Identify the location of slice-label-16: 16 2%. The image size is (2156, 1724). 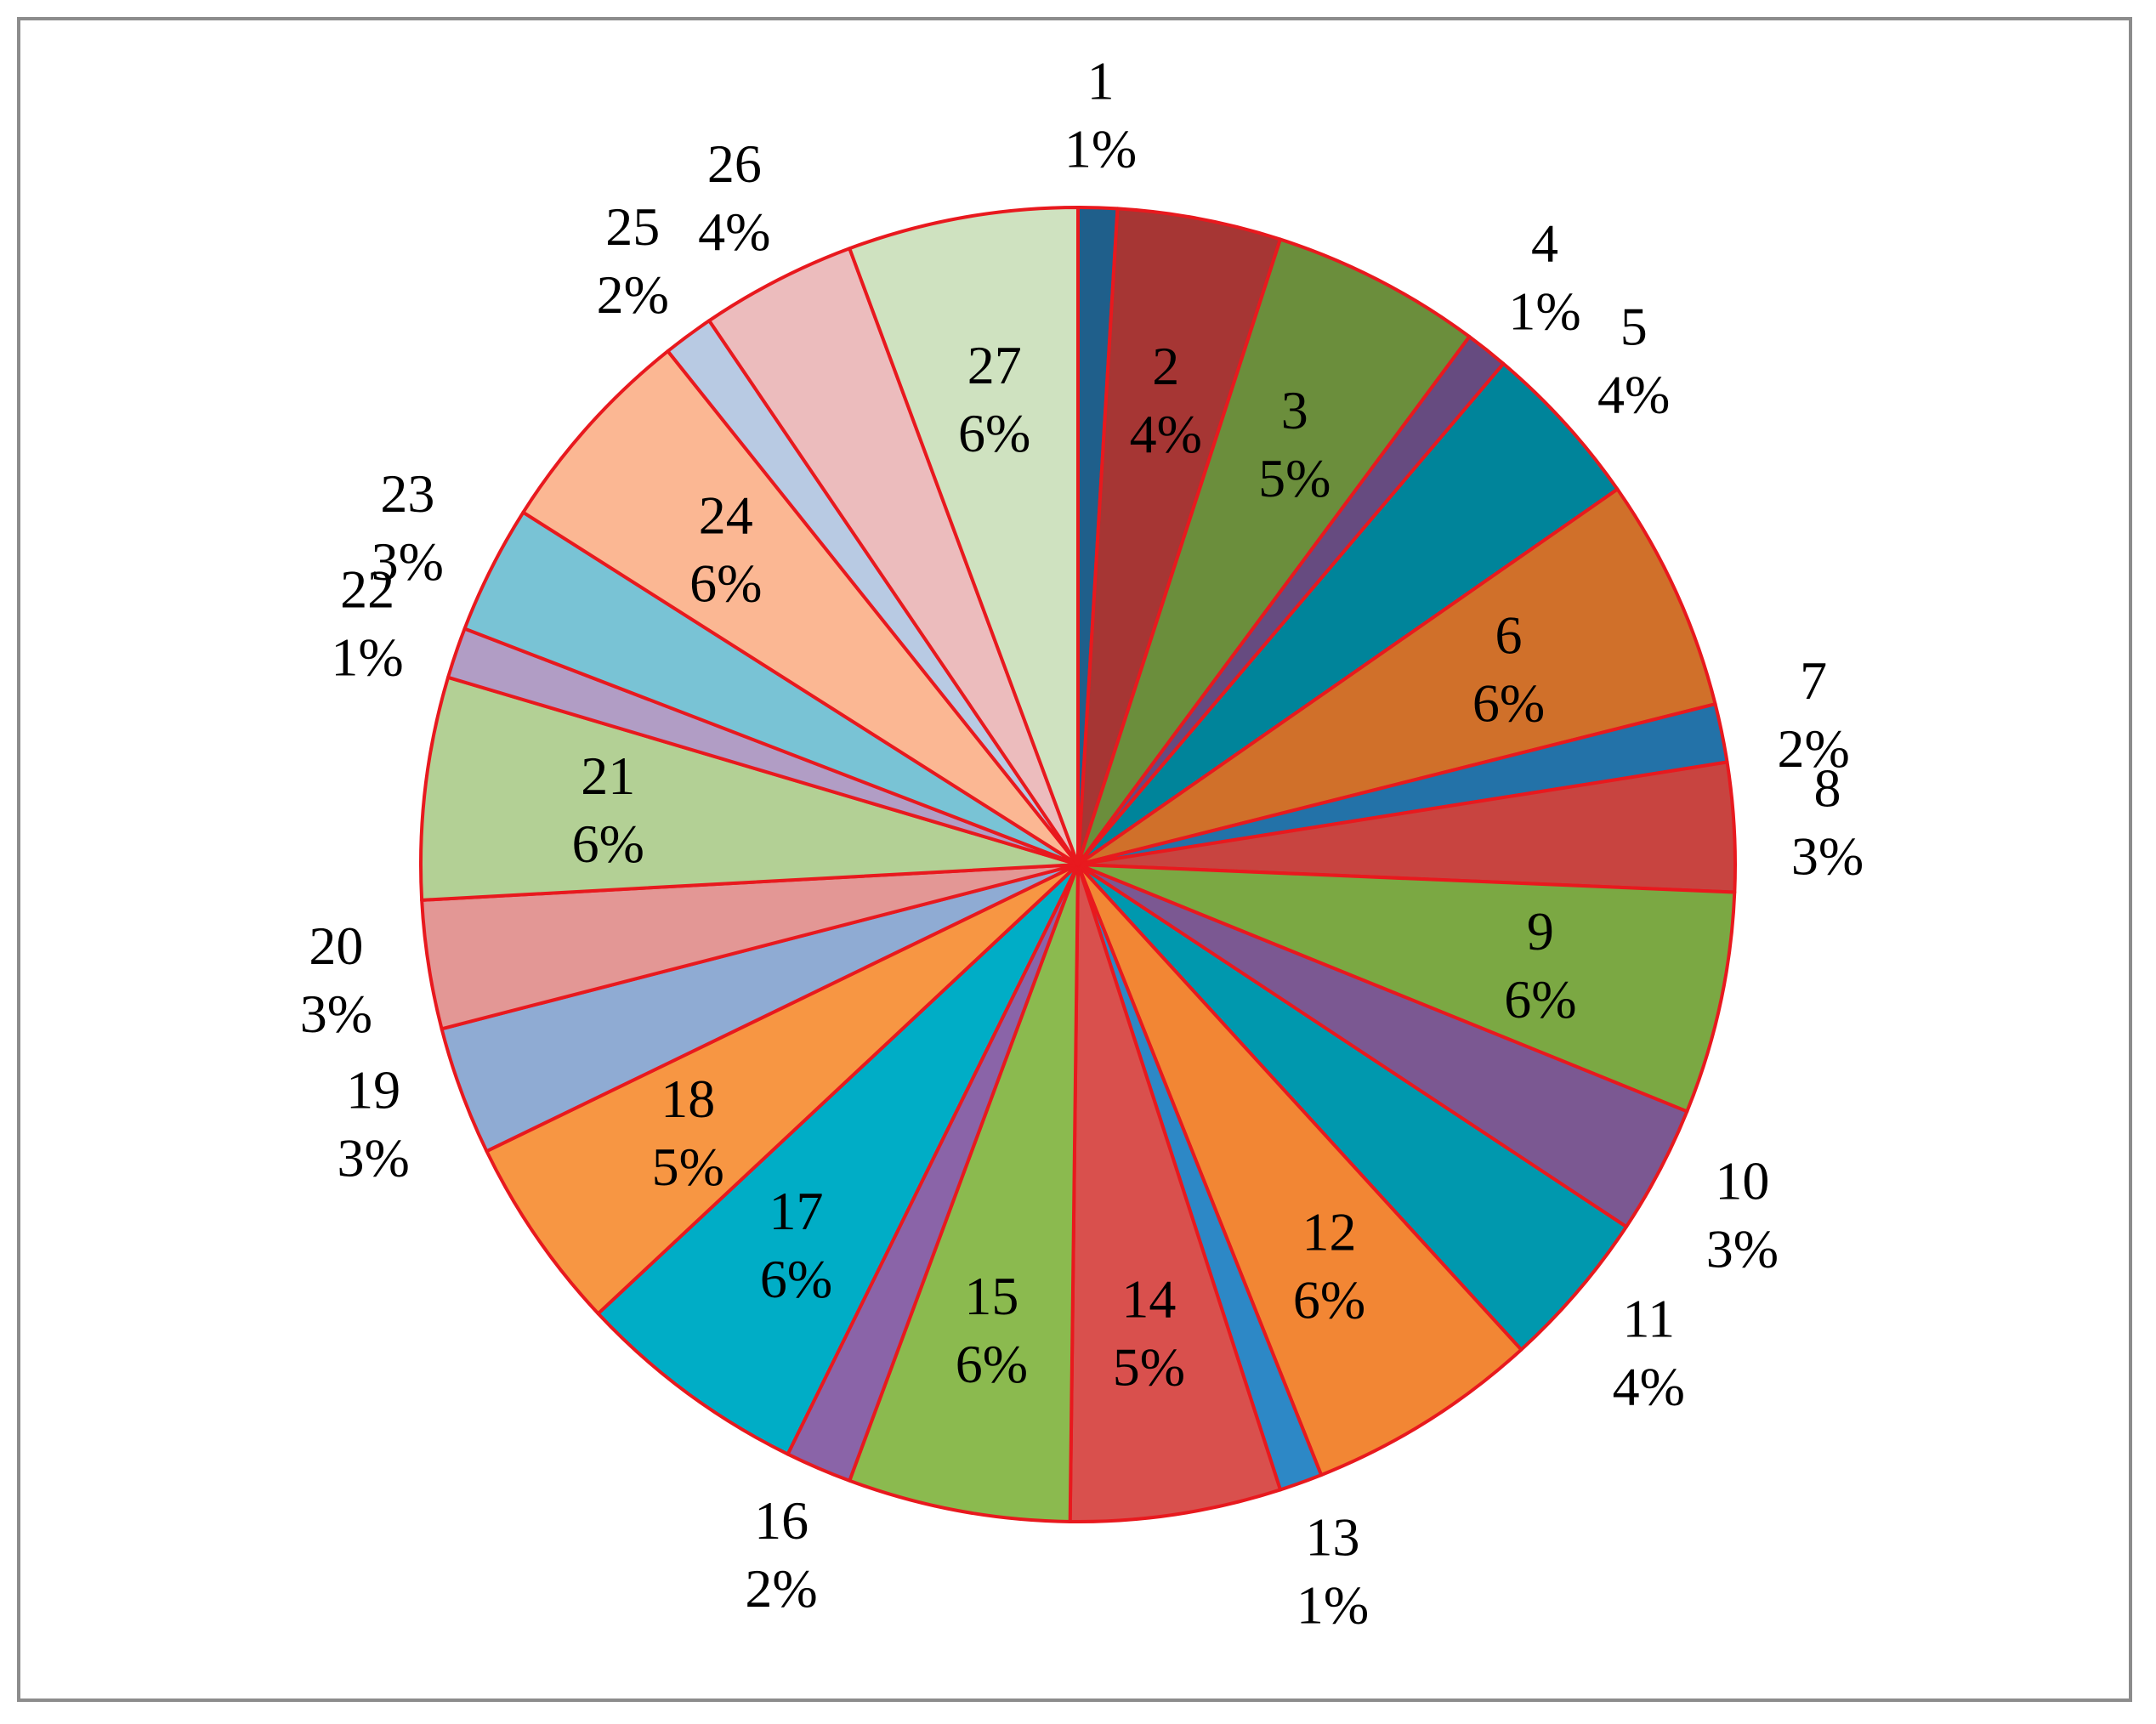
(781, 1554).